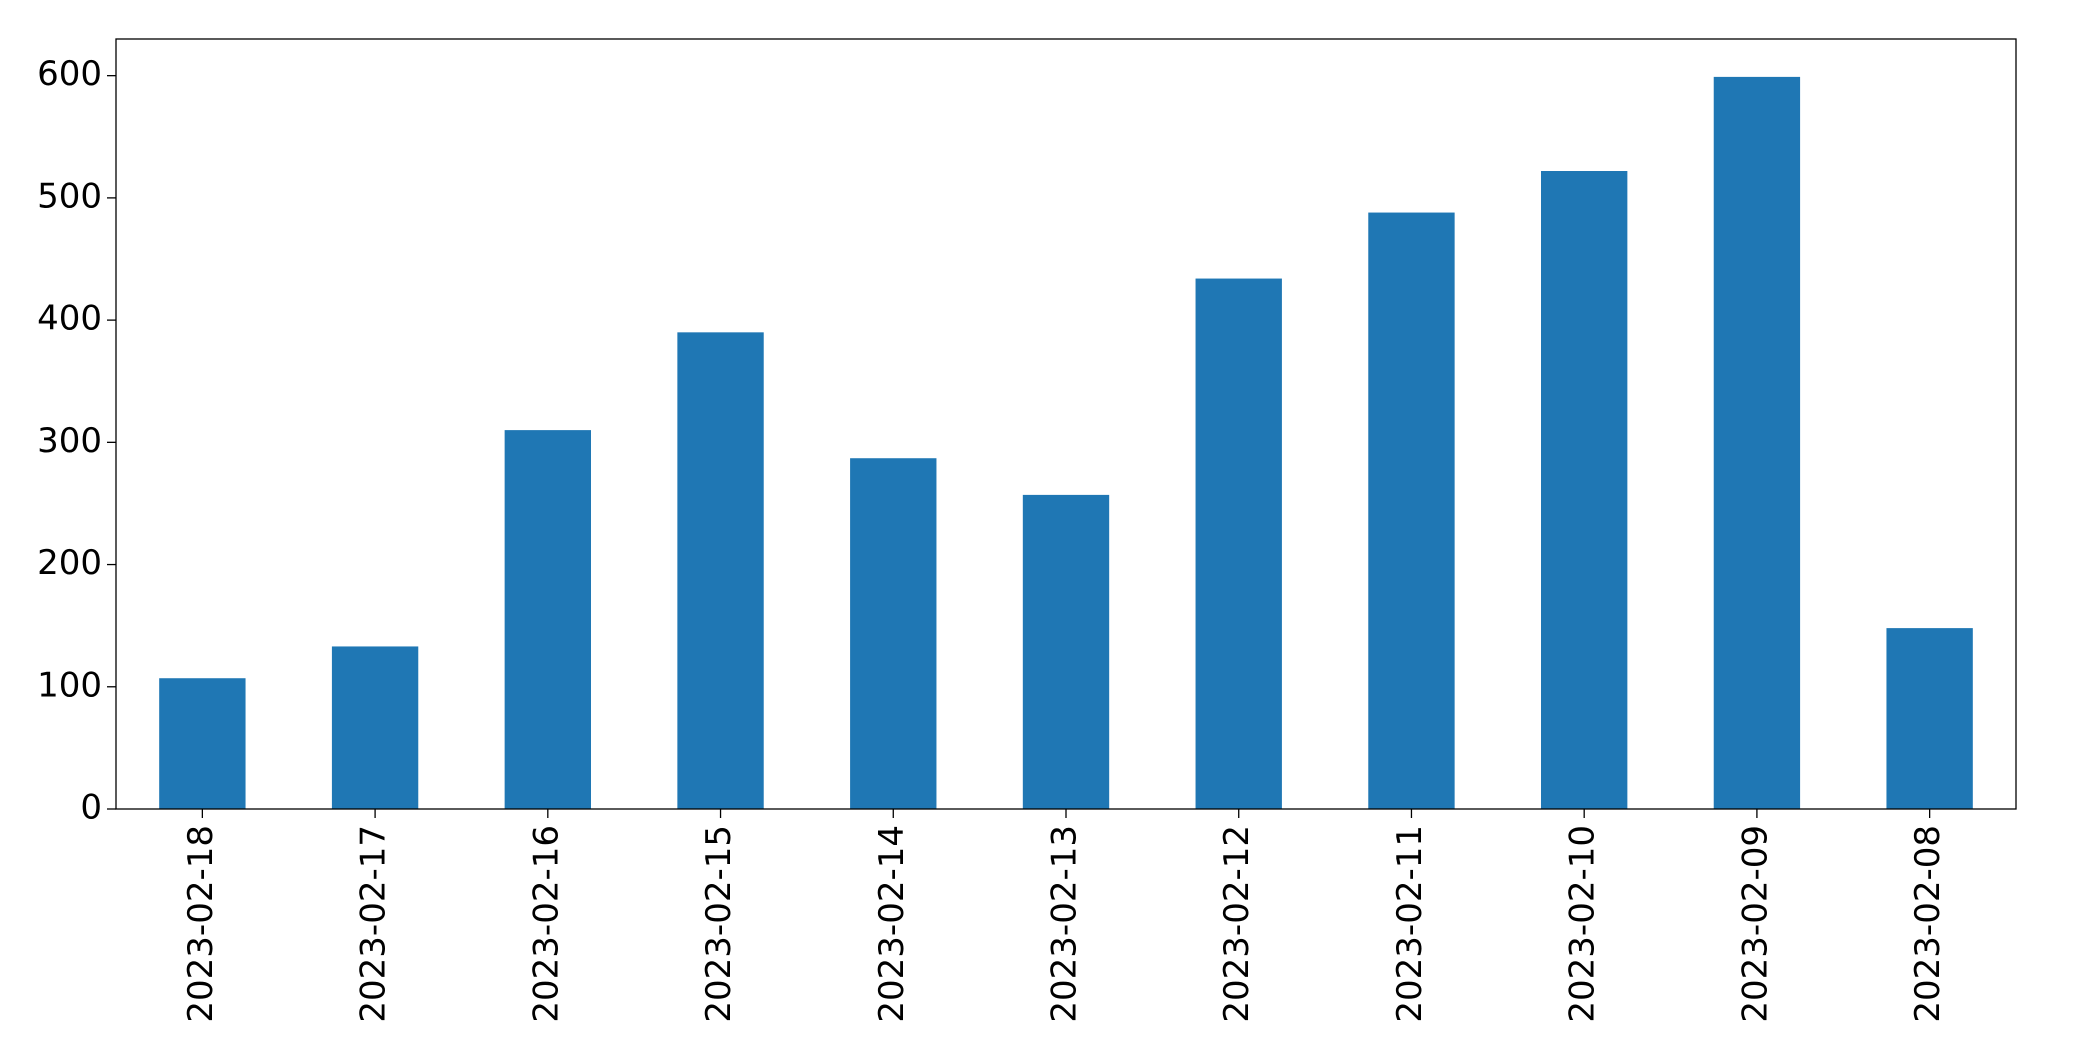 The image size is (2093, 1061). What do you see at coordinates (69, 196) in the screenshot?
I see `y-tick-label: 500` at bounding box center [69, 196].